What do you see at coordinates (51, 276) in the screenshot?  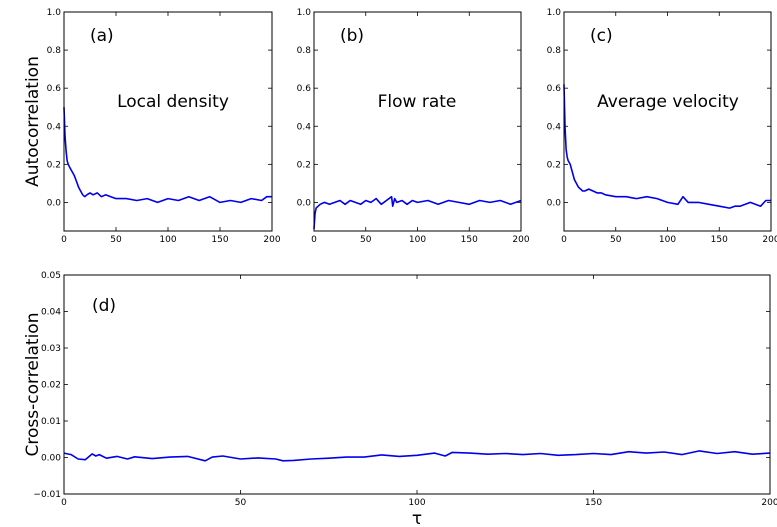 I see `y-tick-label: 0.05` at bounding box center [51, 276].